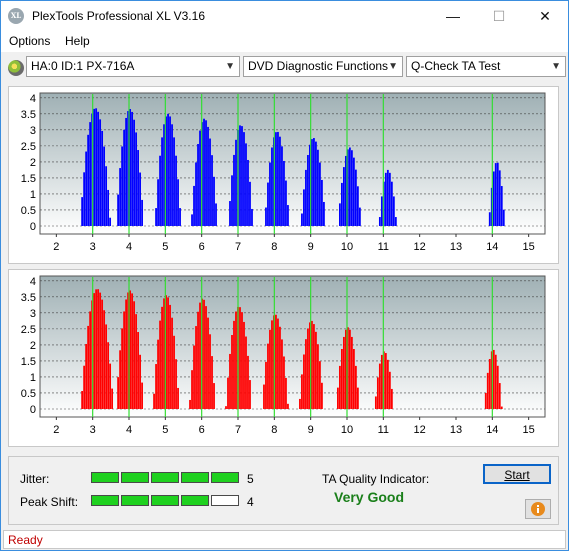  I want to click on y-tick-label: 2, so click(33, 163).